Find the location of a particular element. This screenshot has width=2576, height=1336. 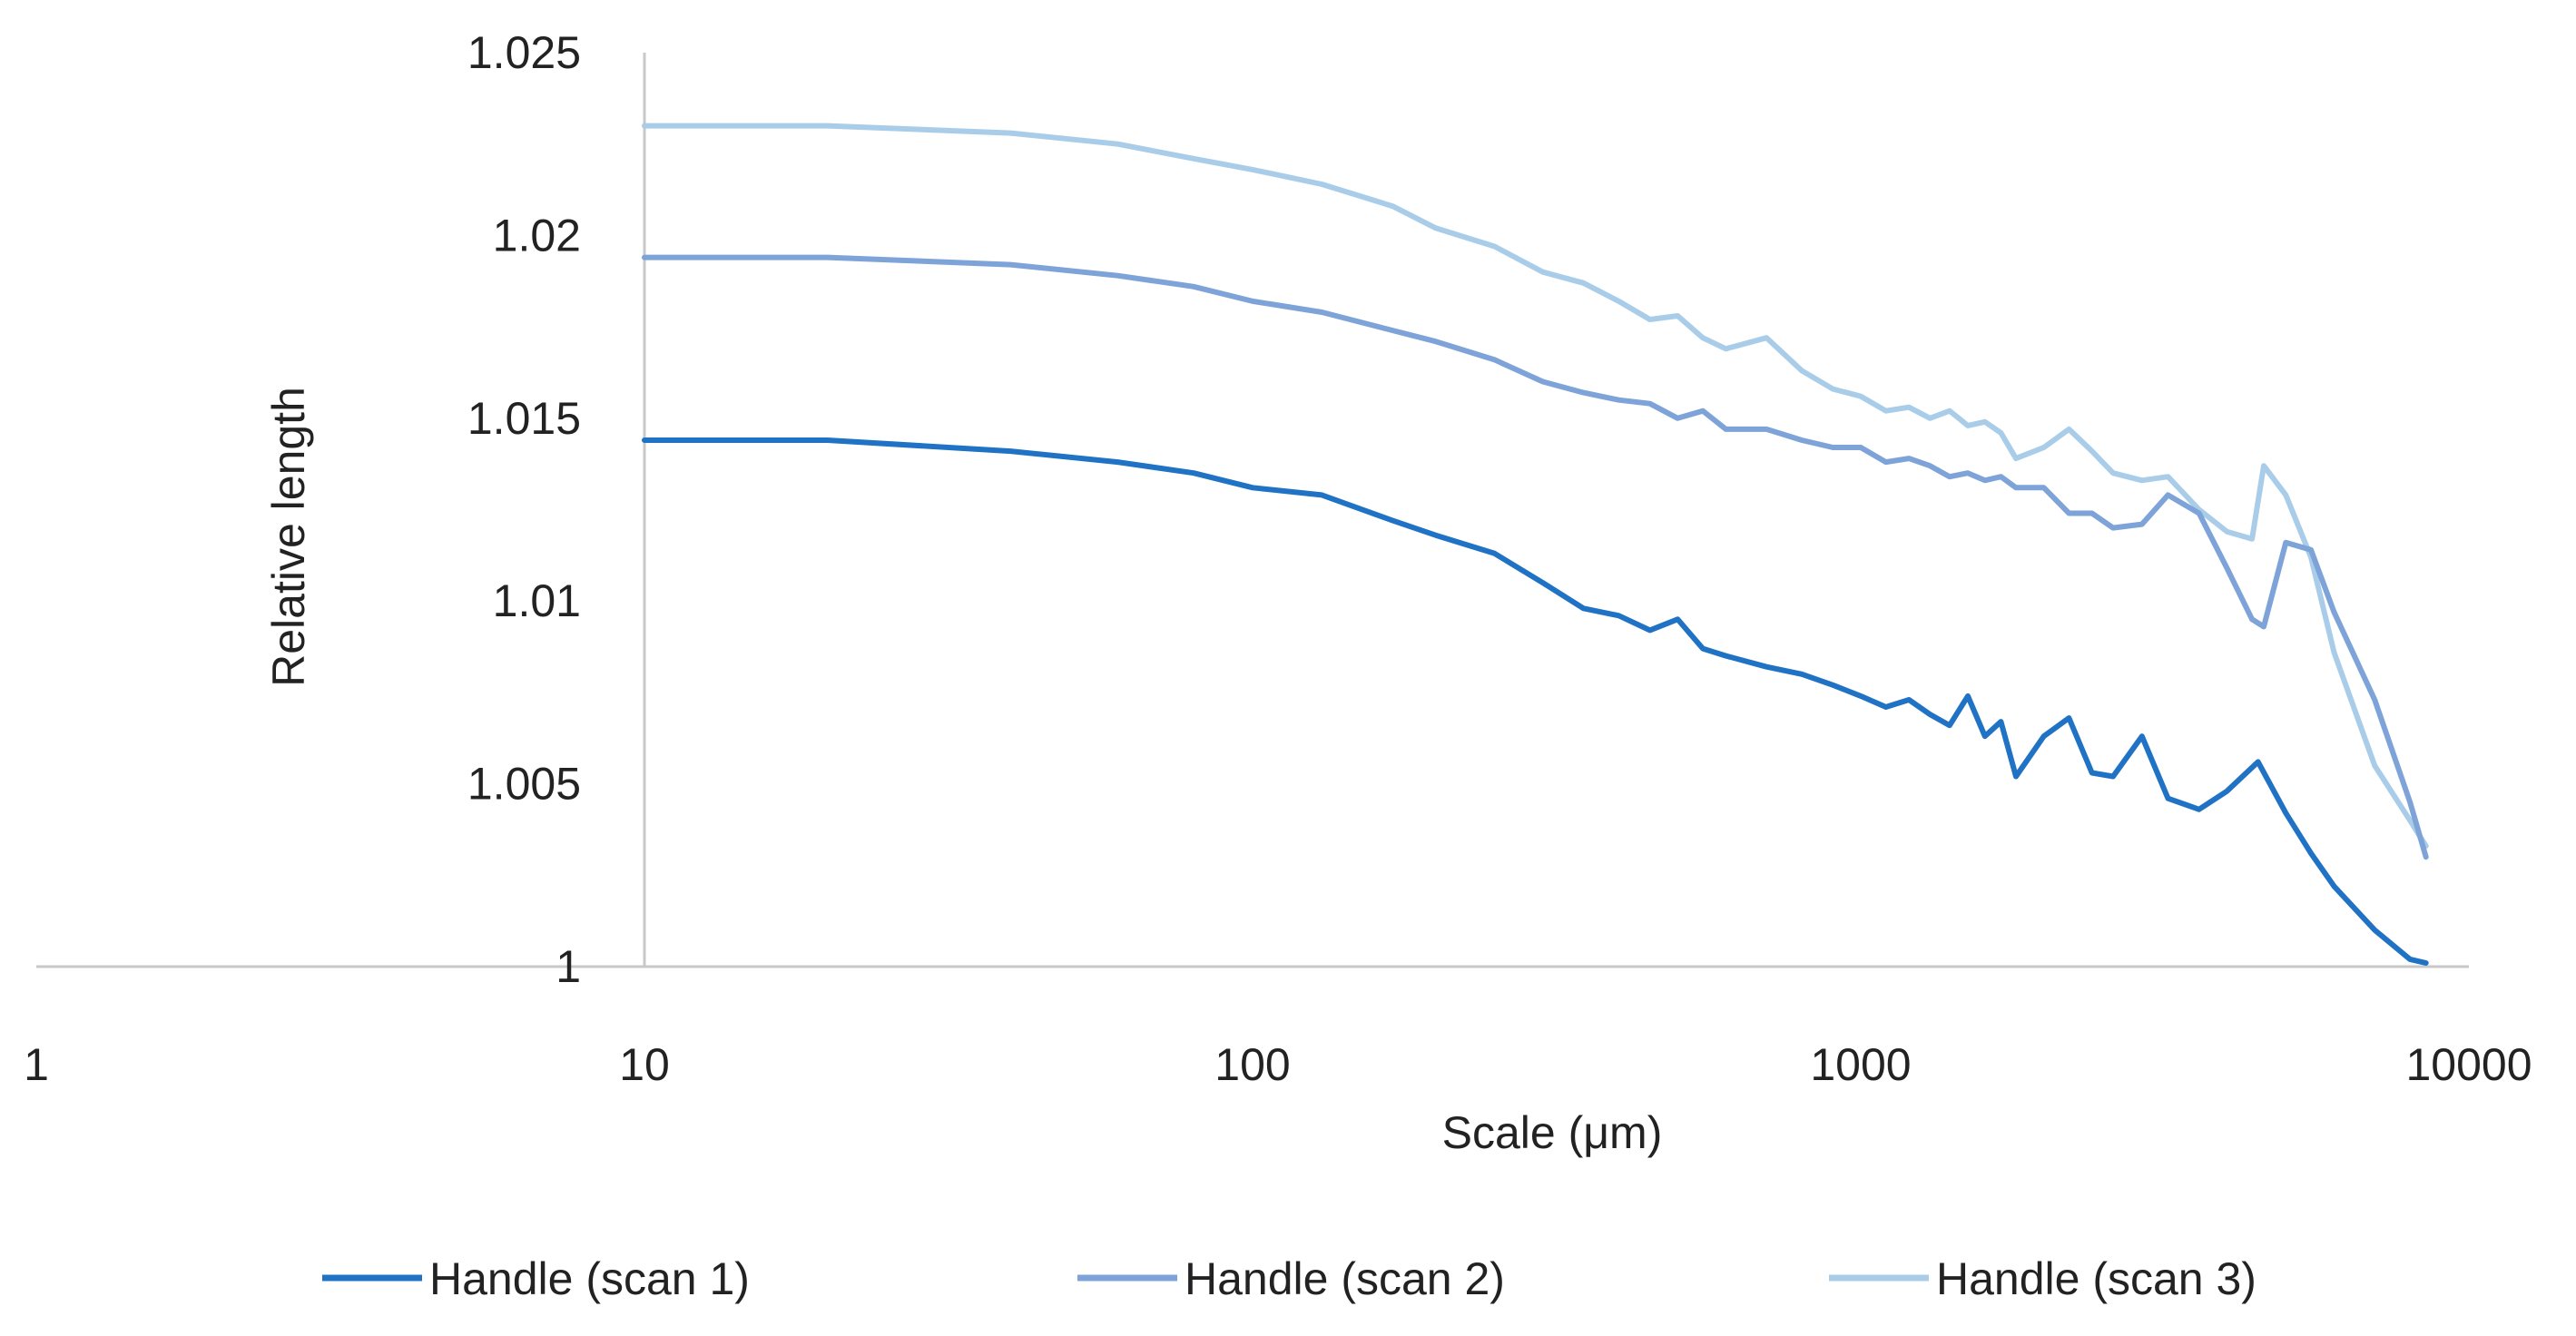

legend-label: Handle (scan 3) is located at coordinates (2096, 1279).